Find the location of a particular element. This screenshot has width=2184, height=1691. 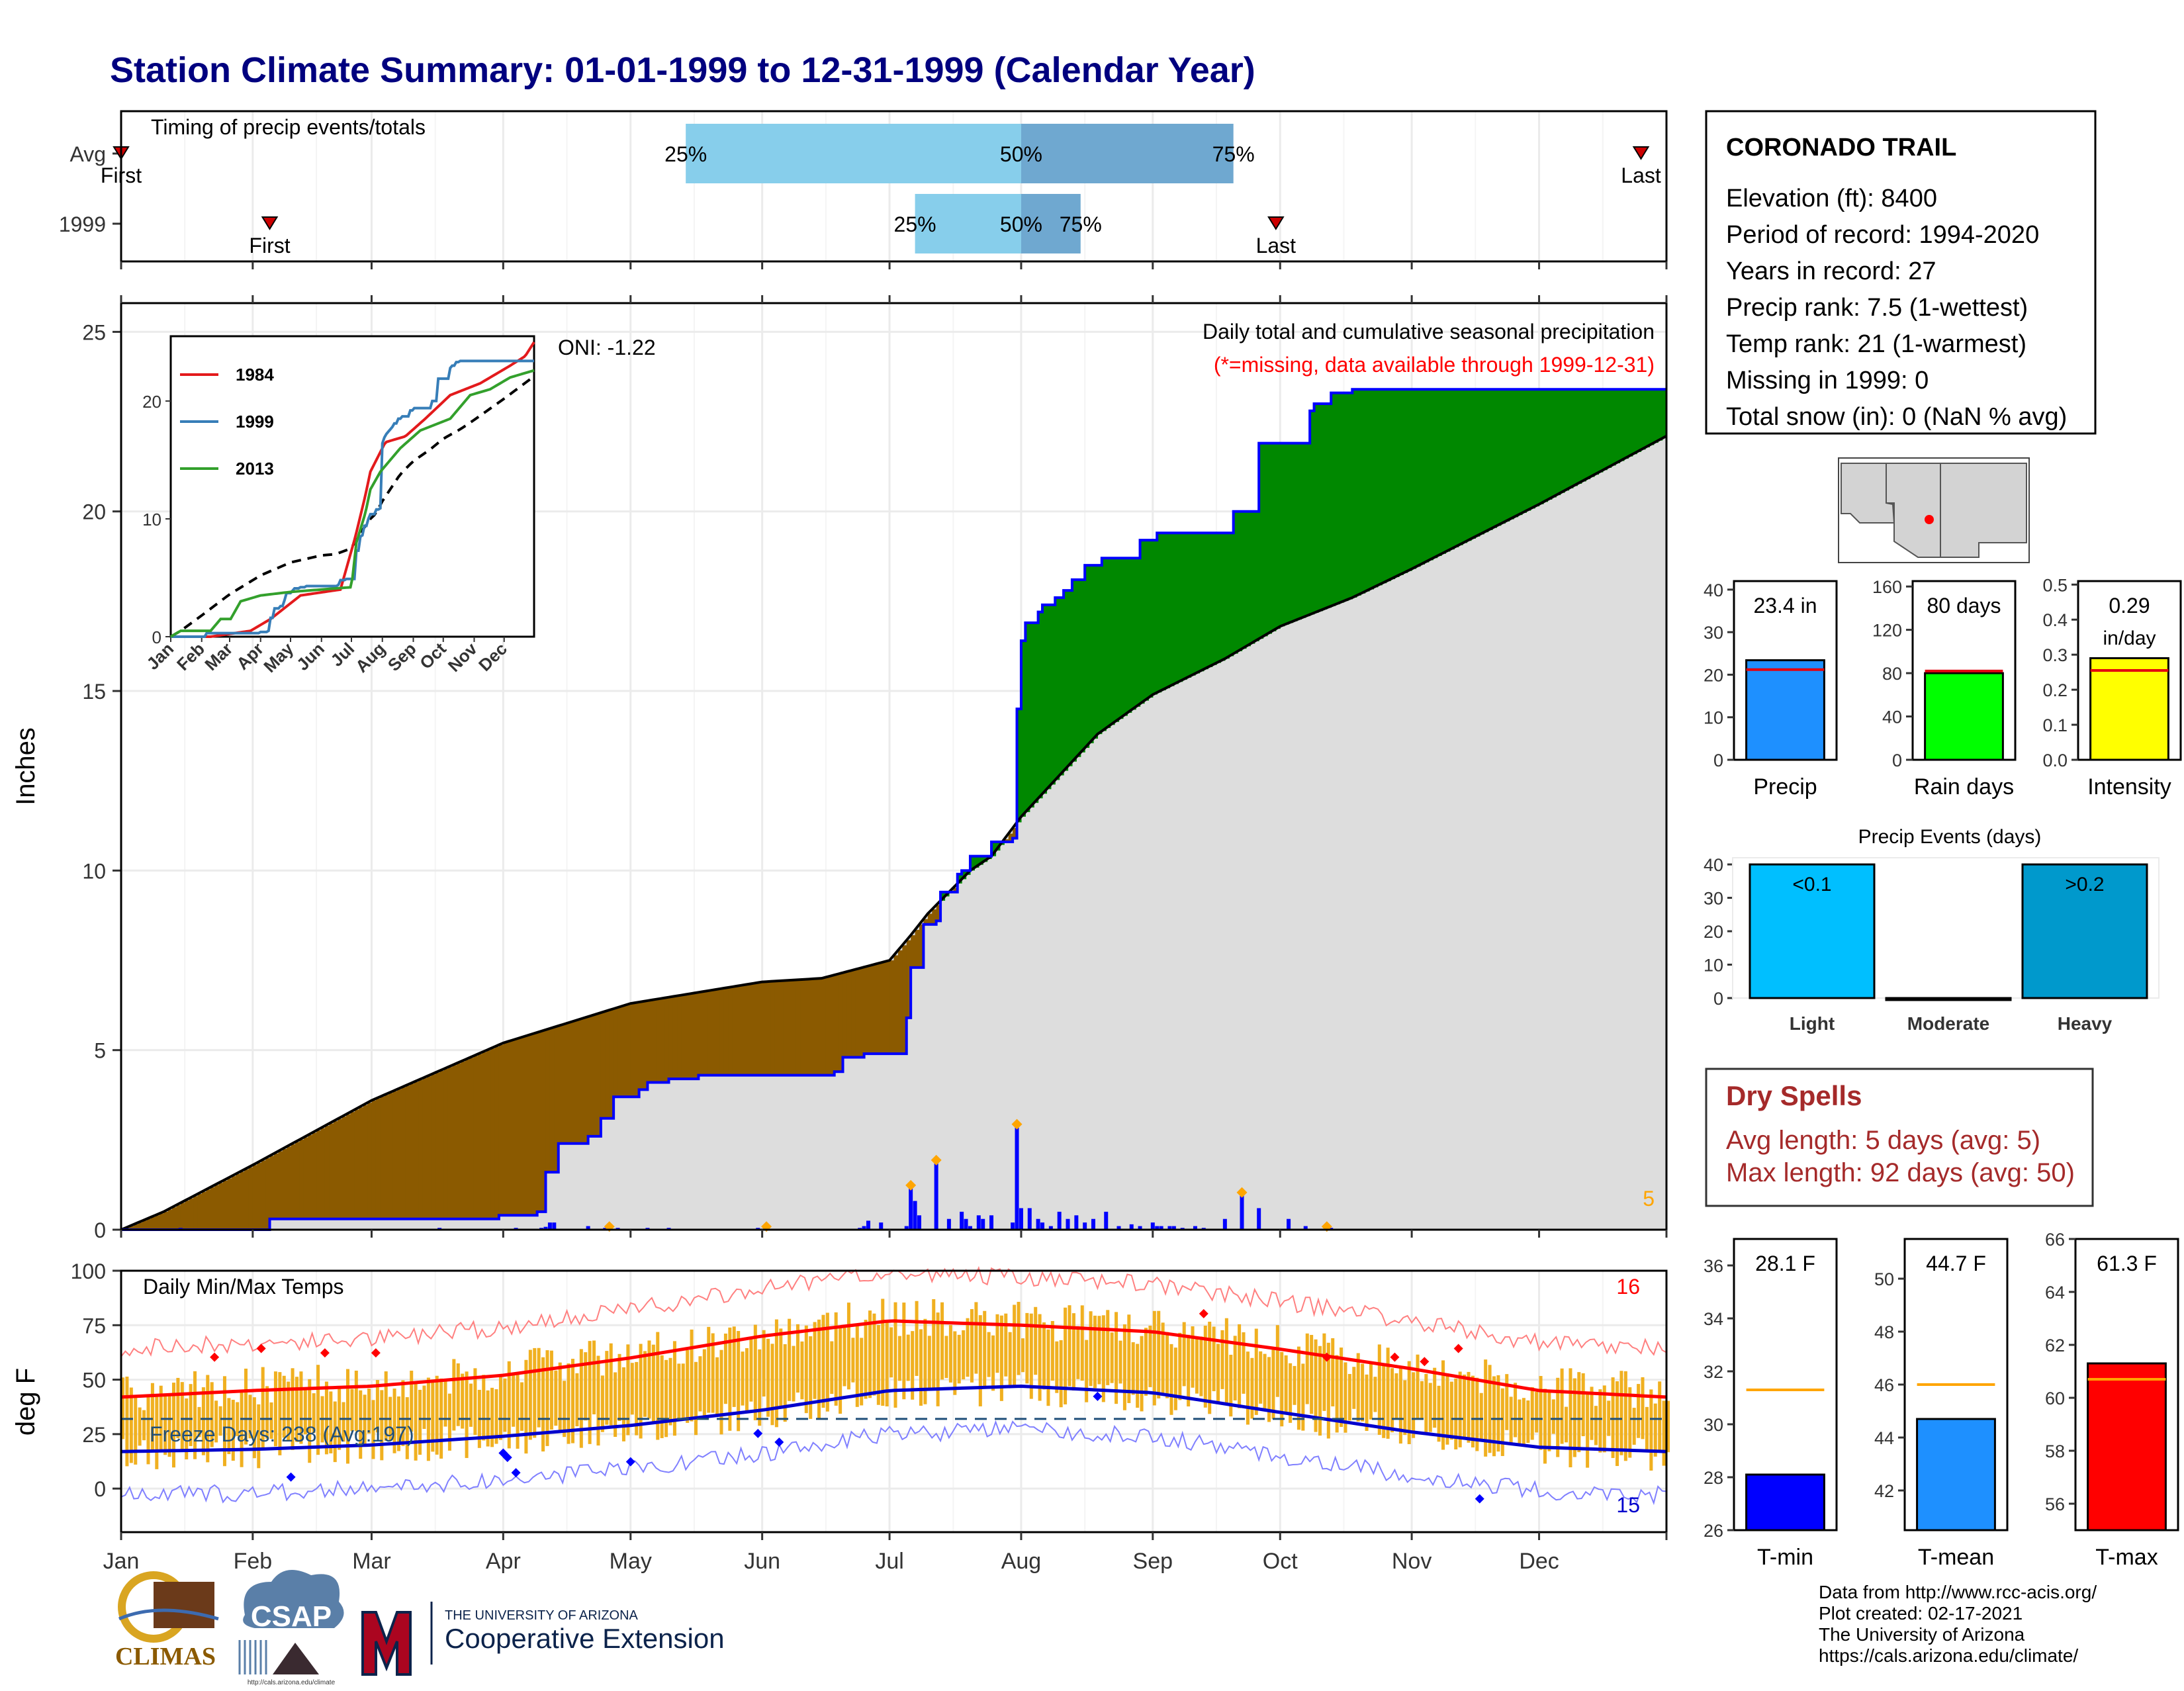

record-high-marker is located at coordinates (1203, 1313).